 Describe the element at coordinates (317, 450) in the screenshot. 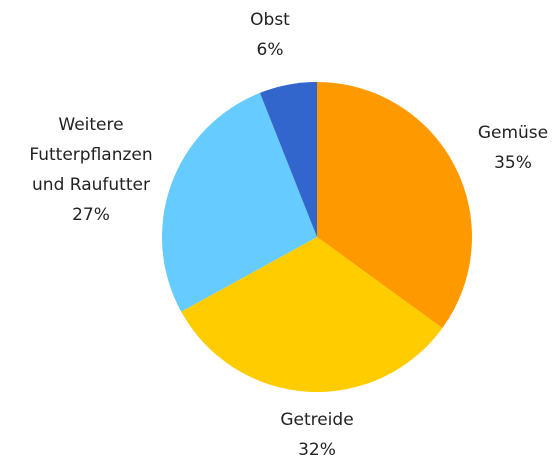

I see `value-label: 32%` at that location.